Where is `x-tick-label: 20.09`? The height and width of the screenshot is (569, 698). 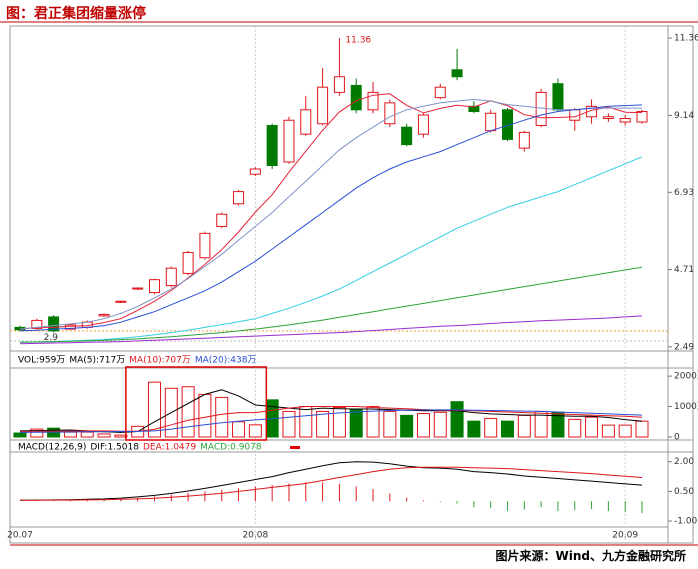
x-tick-label: 20.09 is located at coordinates (625, 536).